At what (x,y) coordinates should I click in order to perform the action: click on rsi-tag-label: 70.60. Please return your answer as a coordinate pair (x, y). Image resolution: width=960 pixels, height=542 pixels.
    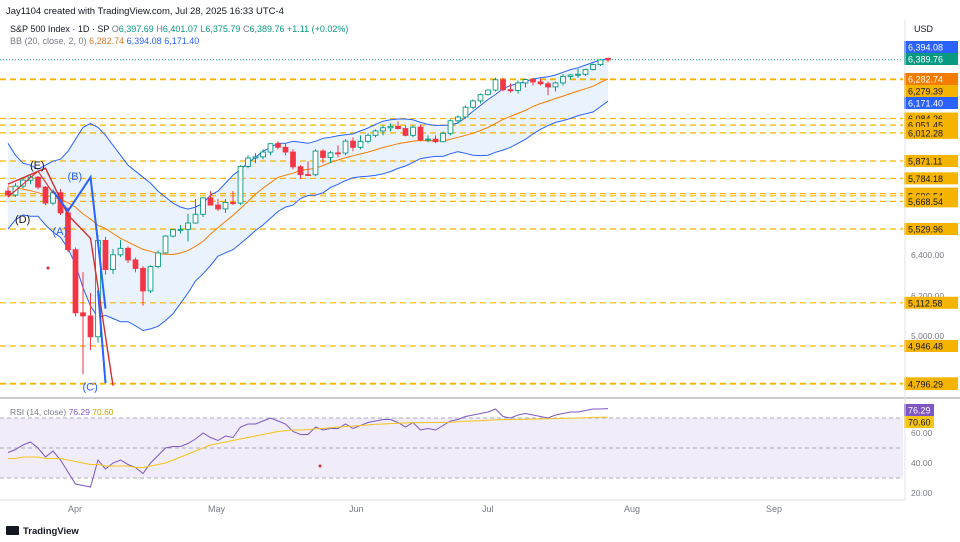
    Looking at the image, I should click on (919, 423).